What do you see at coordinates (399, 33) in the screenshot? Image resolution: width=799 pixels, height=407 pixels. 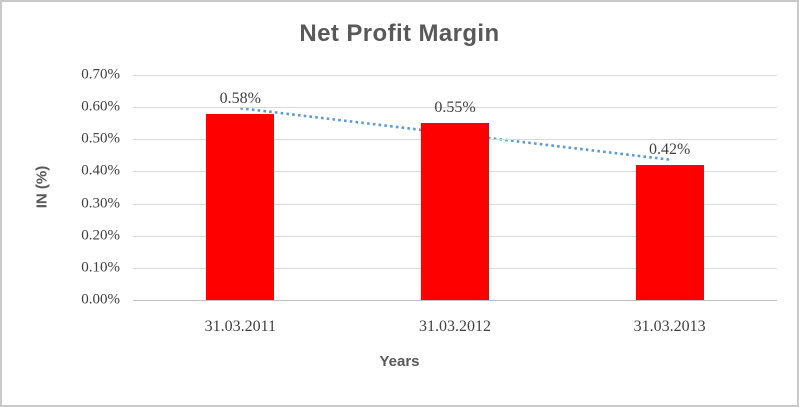 I see `chart-title: Net Profit Margin` at bounding box center [399, 33].